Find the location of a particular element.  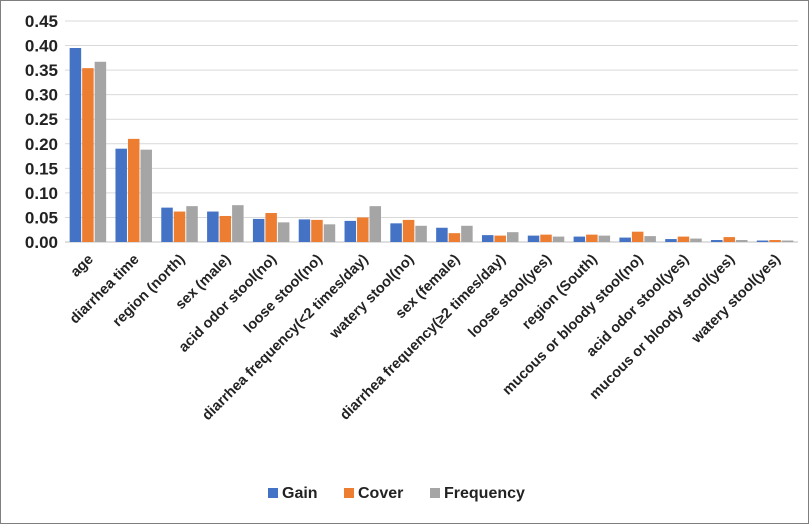

y-tick-label: 0.05 is located at coordinates (41, 217).